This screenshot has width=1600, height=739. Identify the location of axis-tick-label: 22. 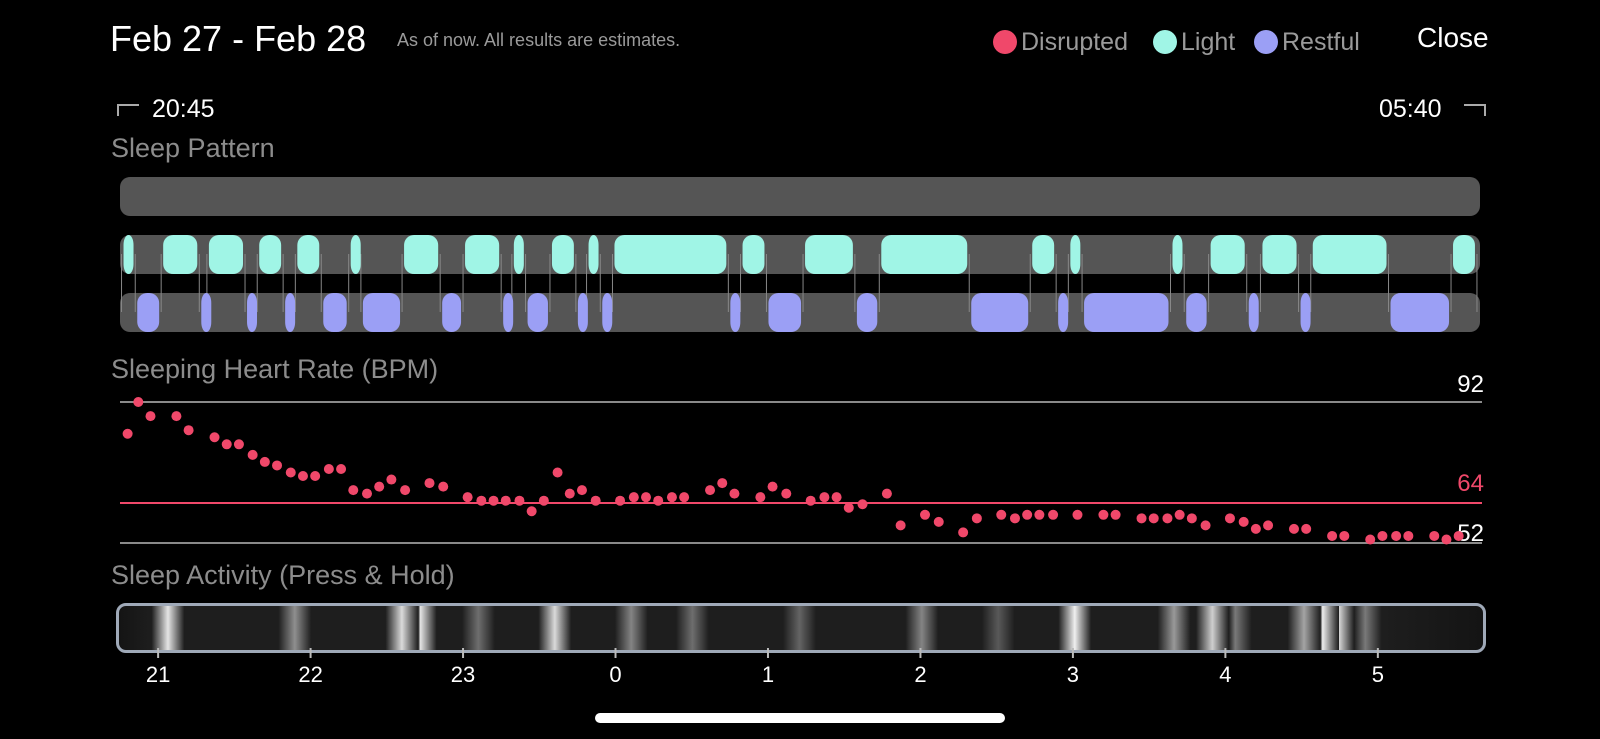
(310, 674).